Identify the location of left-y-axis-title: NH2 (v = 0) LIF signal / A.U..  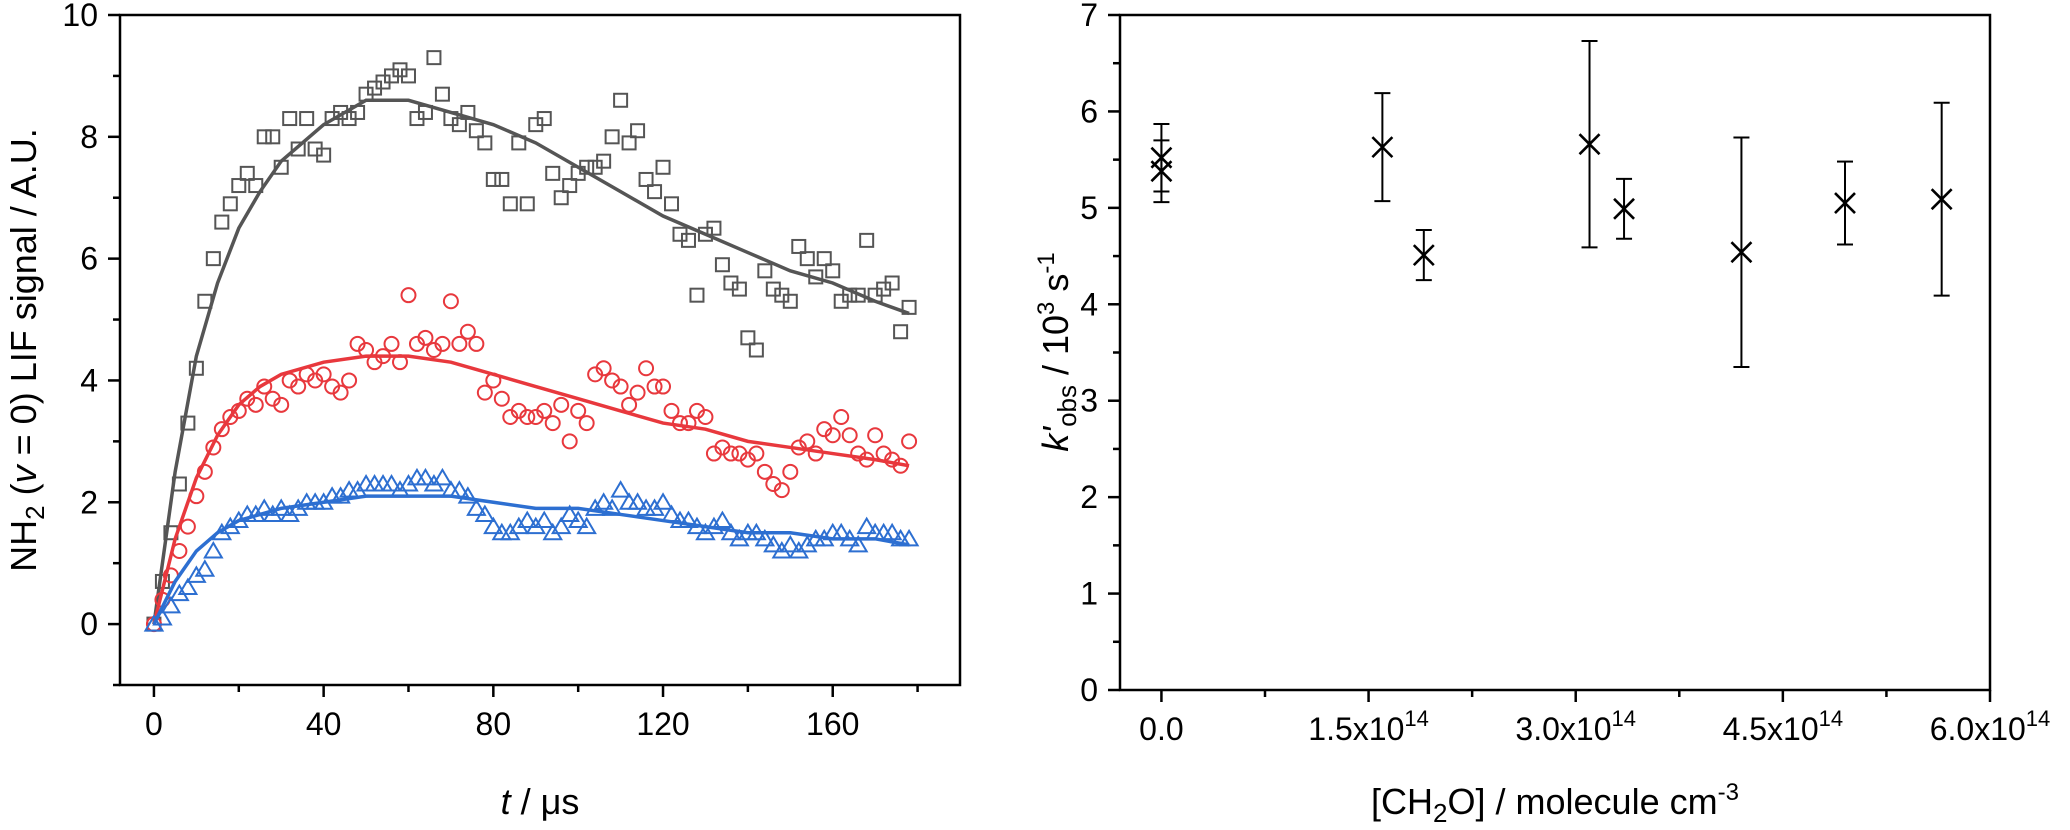
(26, 350).